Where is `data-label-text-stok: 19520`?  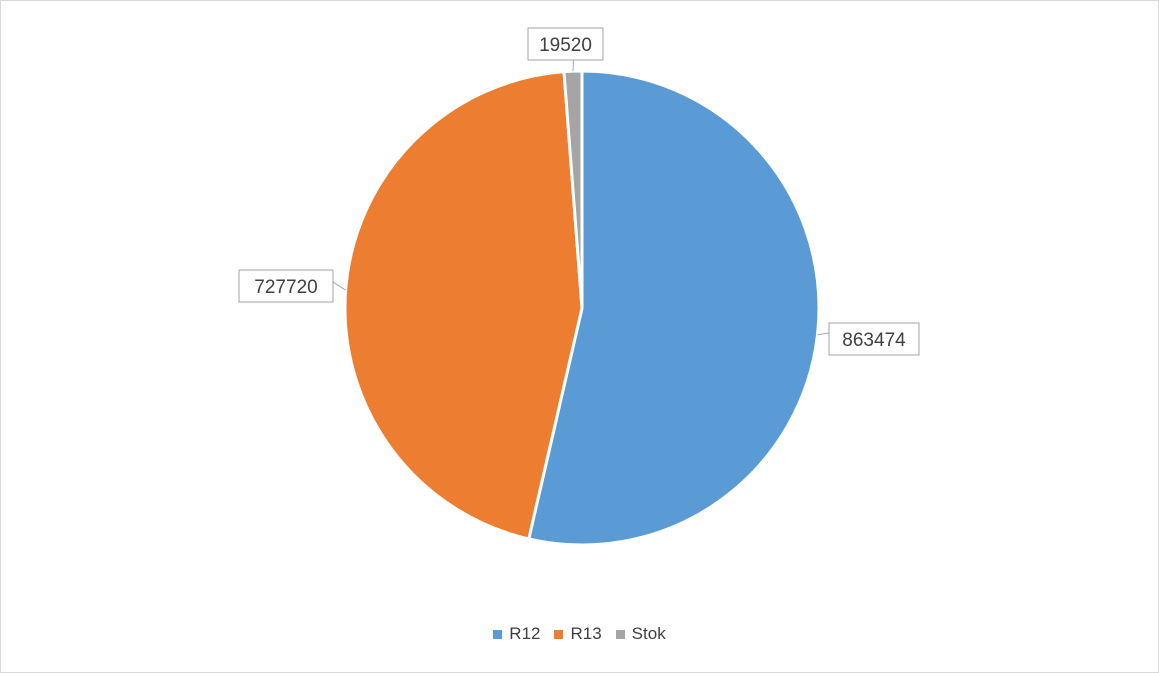
data-label-text-stok: 19520 is located at coordinates (565, 45).